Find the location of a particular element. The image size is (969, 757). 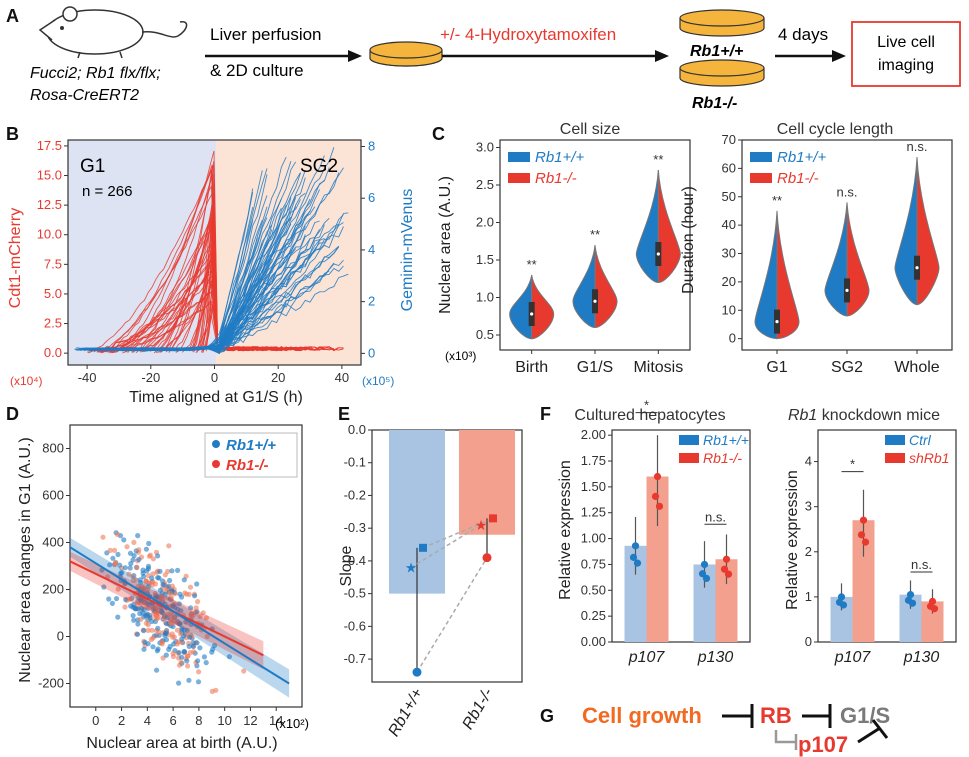

panel-d-xlabel: Nuclear area at birth (A.U.) is located at coordinates (181, 743).